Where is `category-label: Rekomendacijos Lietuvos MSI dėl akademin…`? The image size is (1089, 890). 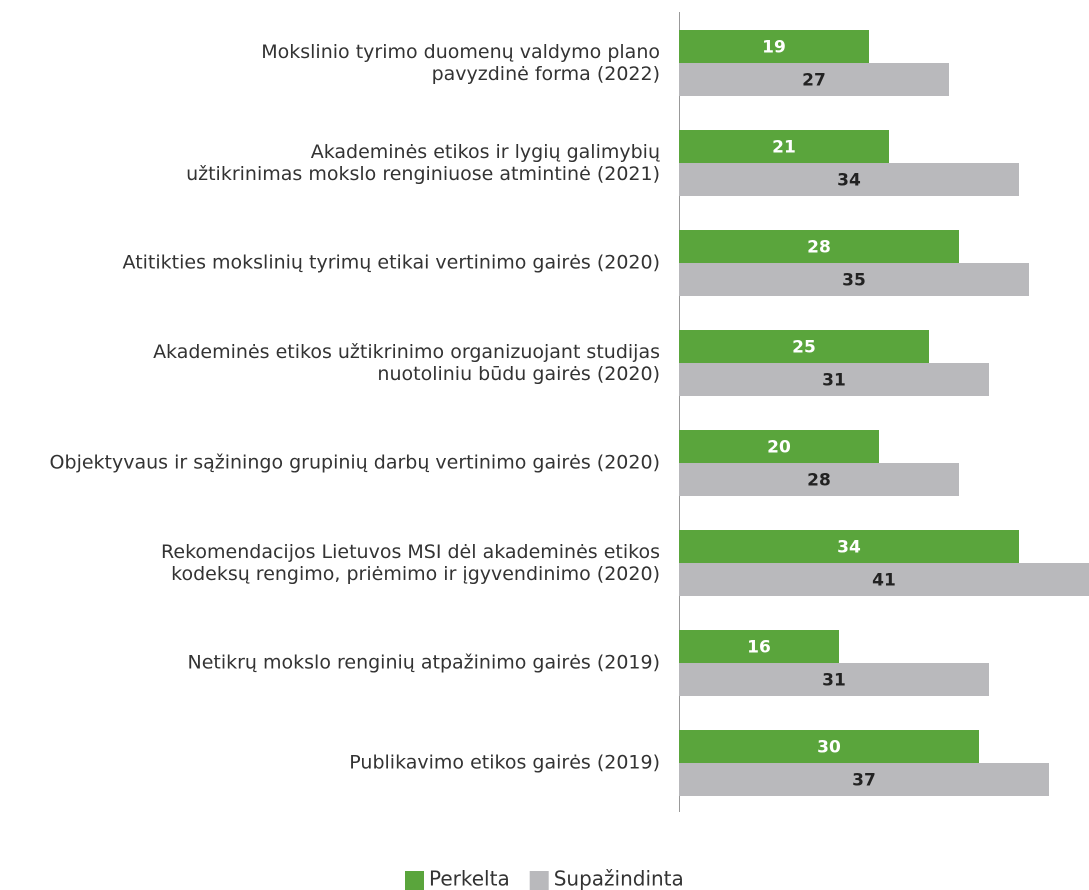
category-label: Rekomendacijos Lietuvos MSI dėl akademin… is located at coordinates (410, 563).